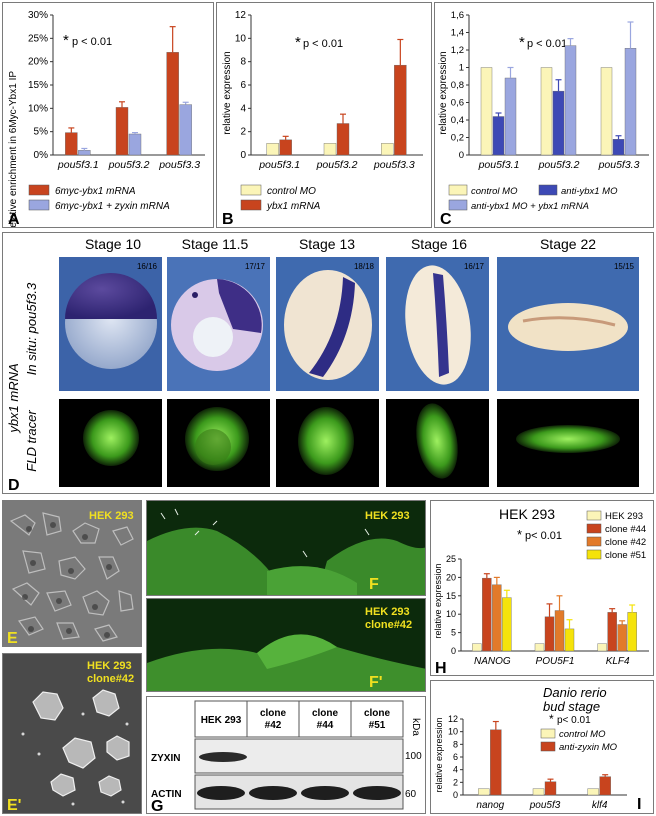  Describe the element at coordinates (594, 515) in the screenshot. I see `legend-swatch-h1` at that location.